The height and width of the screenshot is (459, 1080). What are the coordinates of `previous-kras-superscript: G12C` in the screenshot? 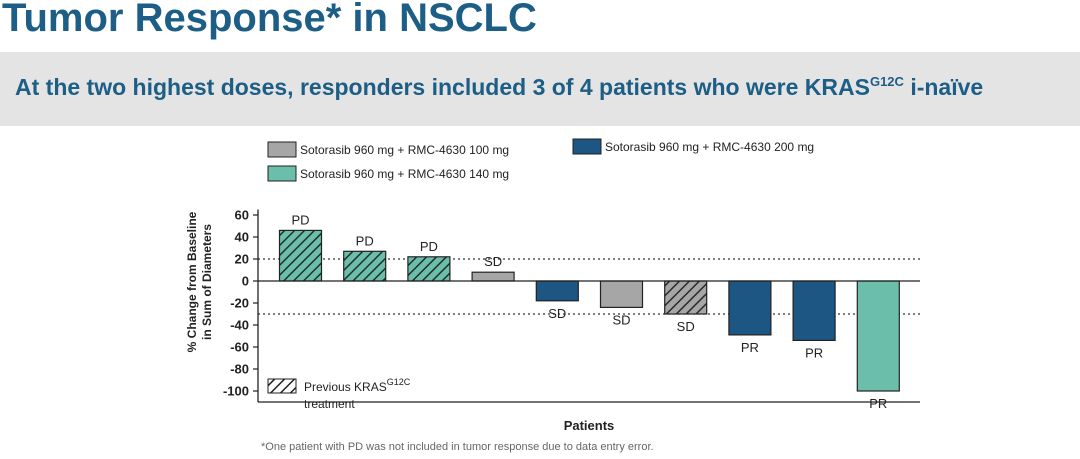 It's located at (399, 382).